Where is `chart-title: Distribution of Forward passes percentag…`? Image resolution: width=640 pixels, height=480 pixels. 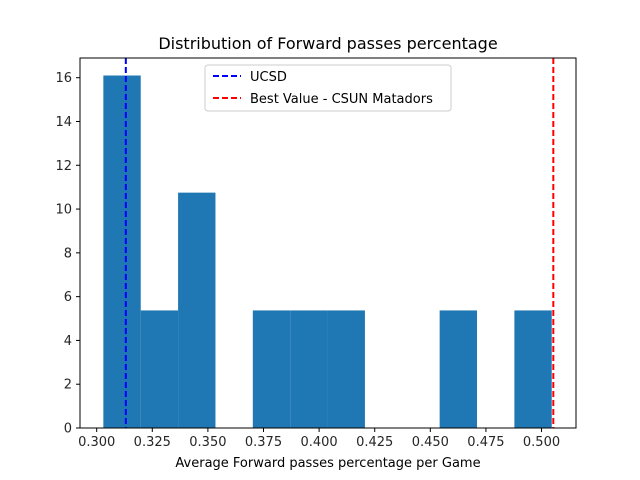 chart-title: Distribution of Forward passes percentag… is located at coordinates (327, 43).